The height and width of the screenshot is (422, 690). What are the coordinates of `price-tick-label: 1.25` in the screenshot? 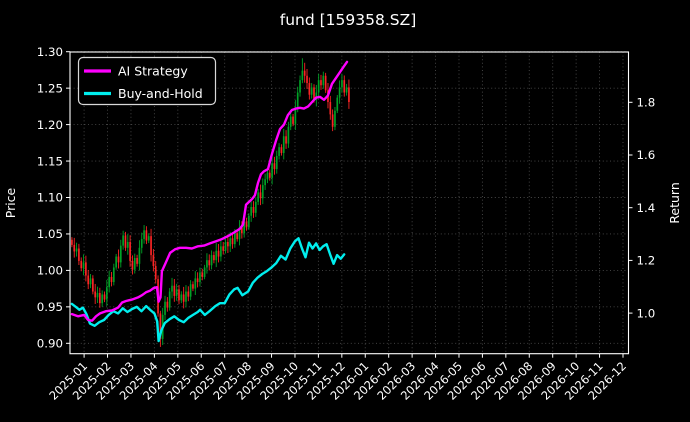 It's located at (50, 88).